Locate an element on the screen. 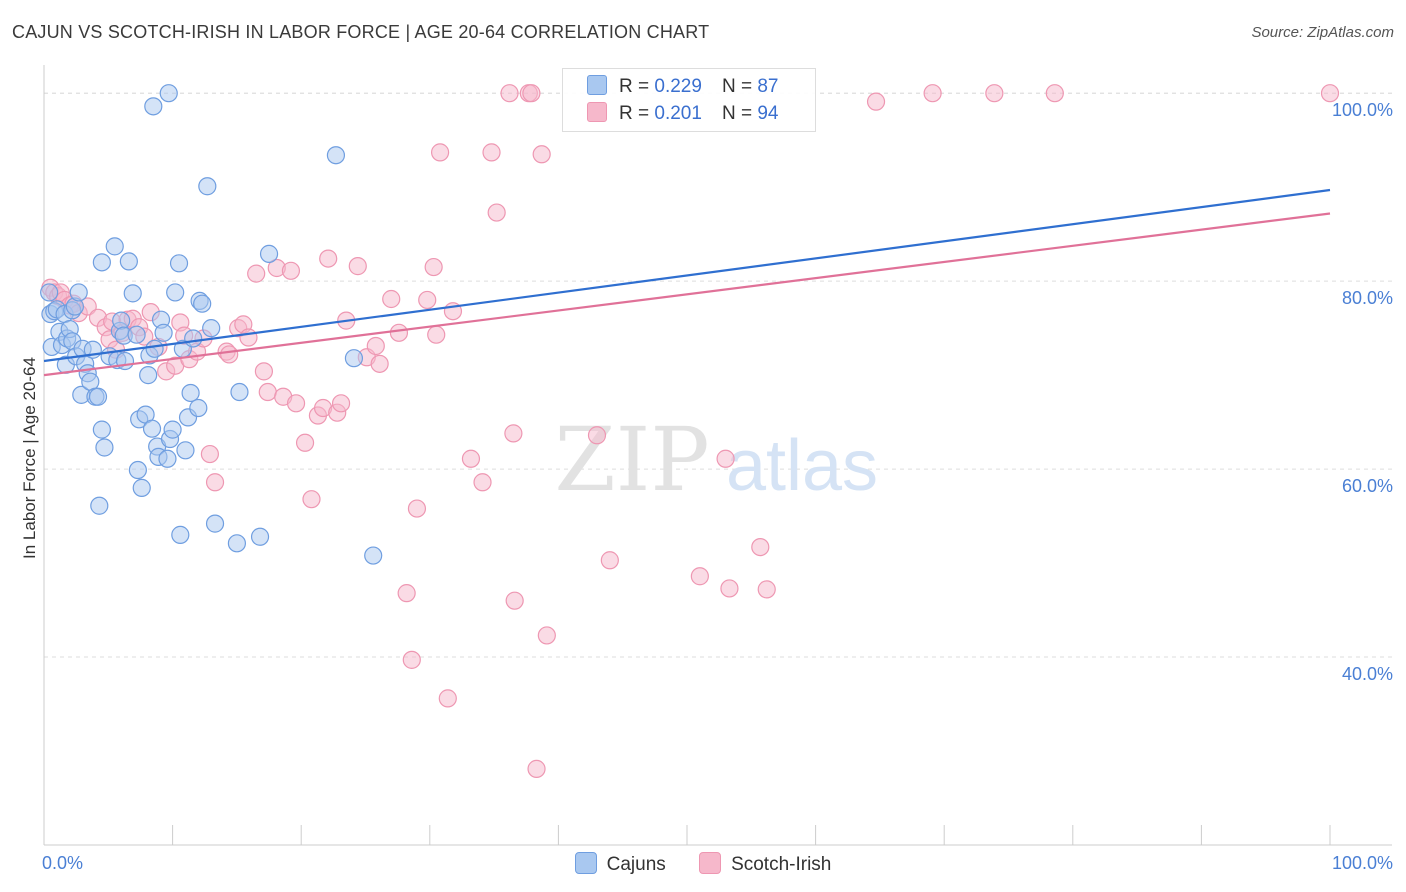 The width and height of the screenshot is (1406, 892). scotch-n-value: 94 is located at coordinates (768, 113).